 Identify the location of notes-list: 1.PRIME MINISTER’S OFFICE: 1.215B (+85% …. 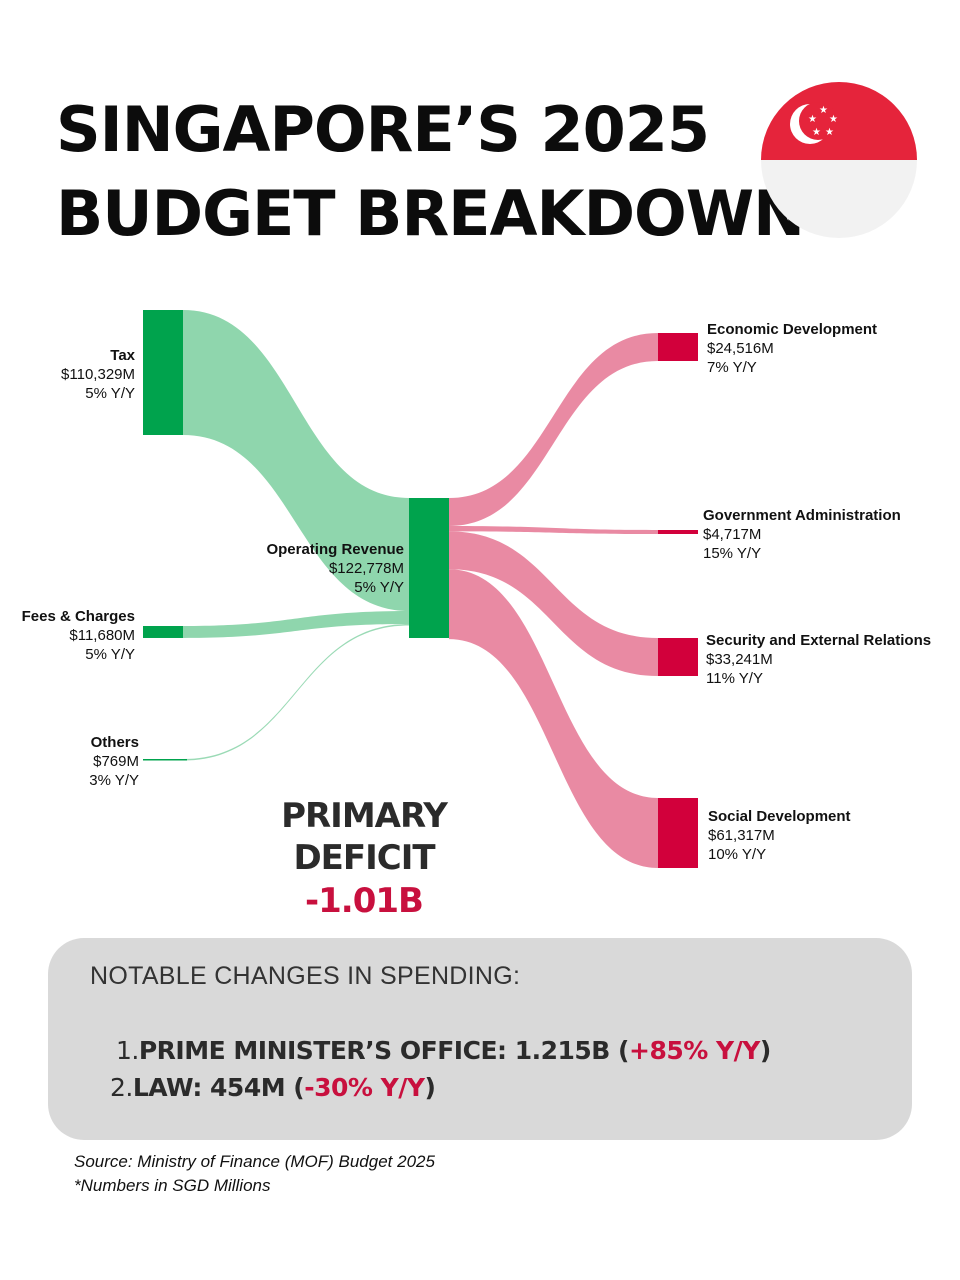
(440, 1069).